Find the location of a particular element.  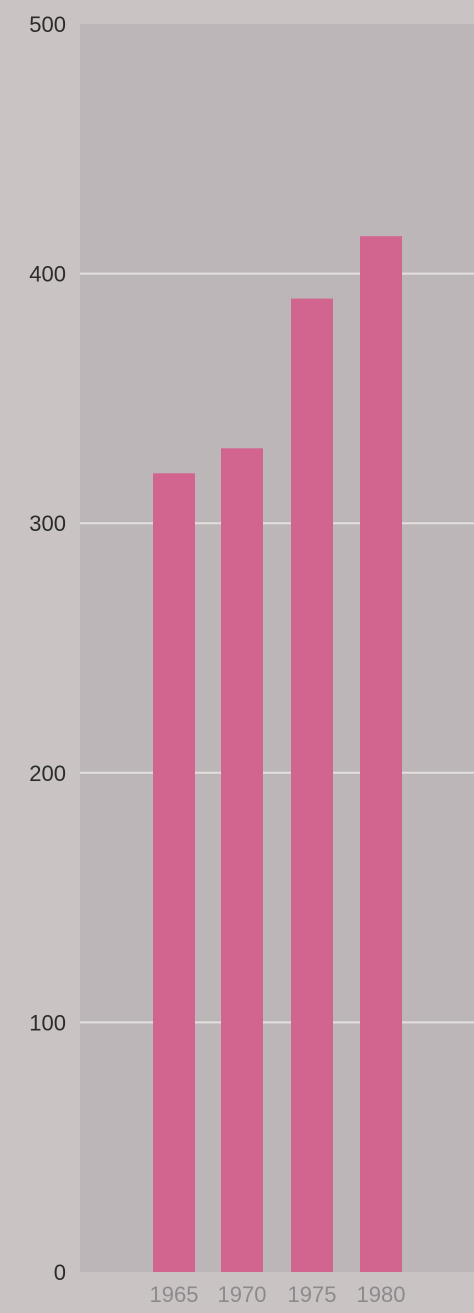

x-tick-label: 1980 is located at coordinates (381, 1294).